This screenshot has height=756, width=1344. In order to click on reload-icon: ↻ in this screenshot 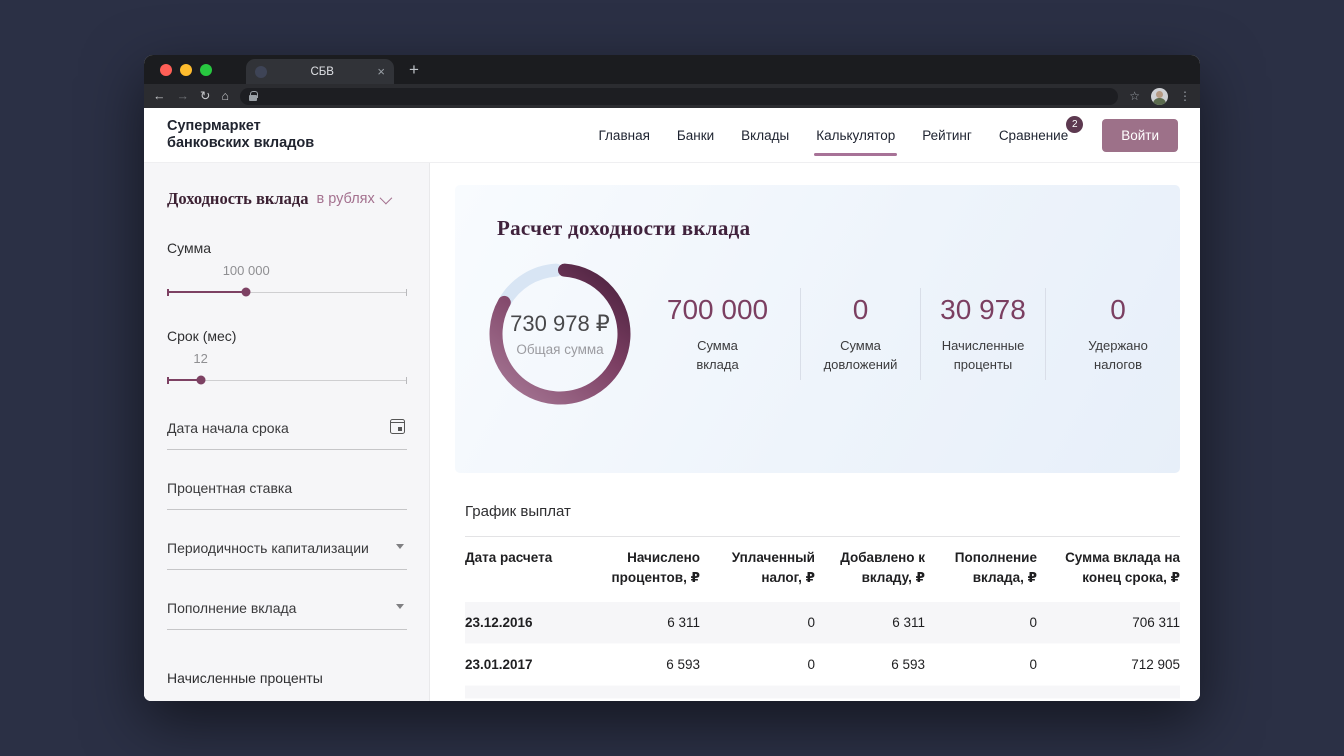, I will do `click(205, 95)`.